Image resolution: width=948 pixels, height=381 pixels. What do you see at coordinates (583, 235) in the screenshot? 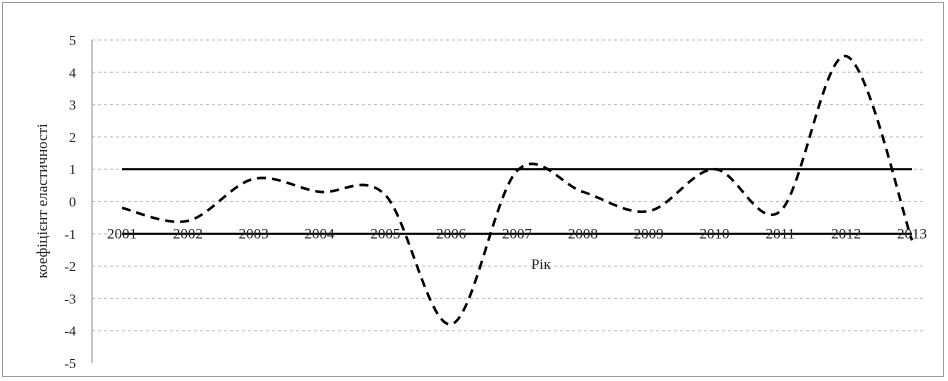
I see `x-tick-label: 2008` at bounding box center [583, 235].